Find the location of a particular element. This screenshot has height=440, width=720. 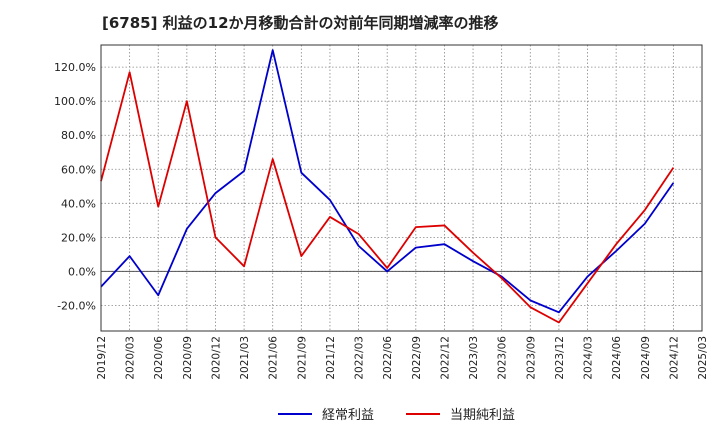

y-tick-label: 120.0% is located at coordinates (75, 67).